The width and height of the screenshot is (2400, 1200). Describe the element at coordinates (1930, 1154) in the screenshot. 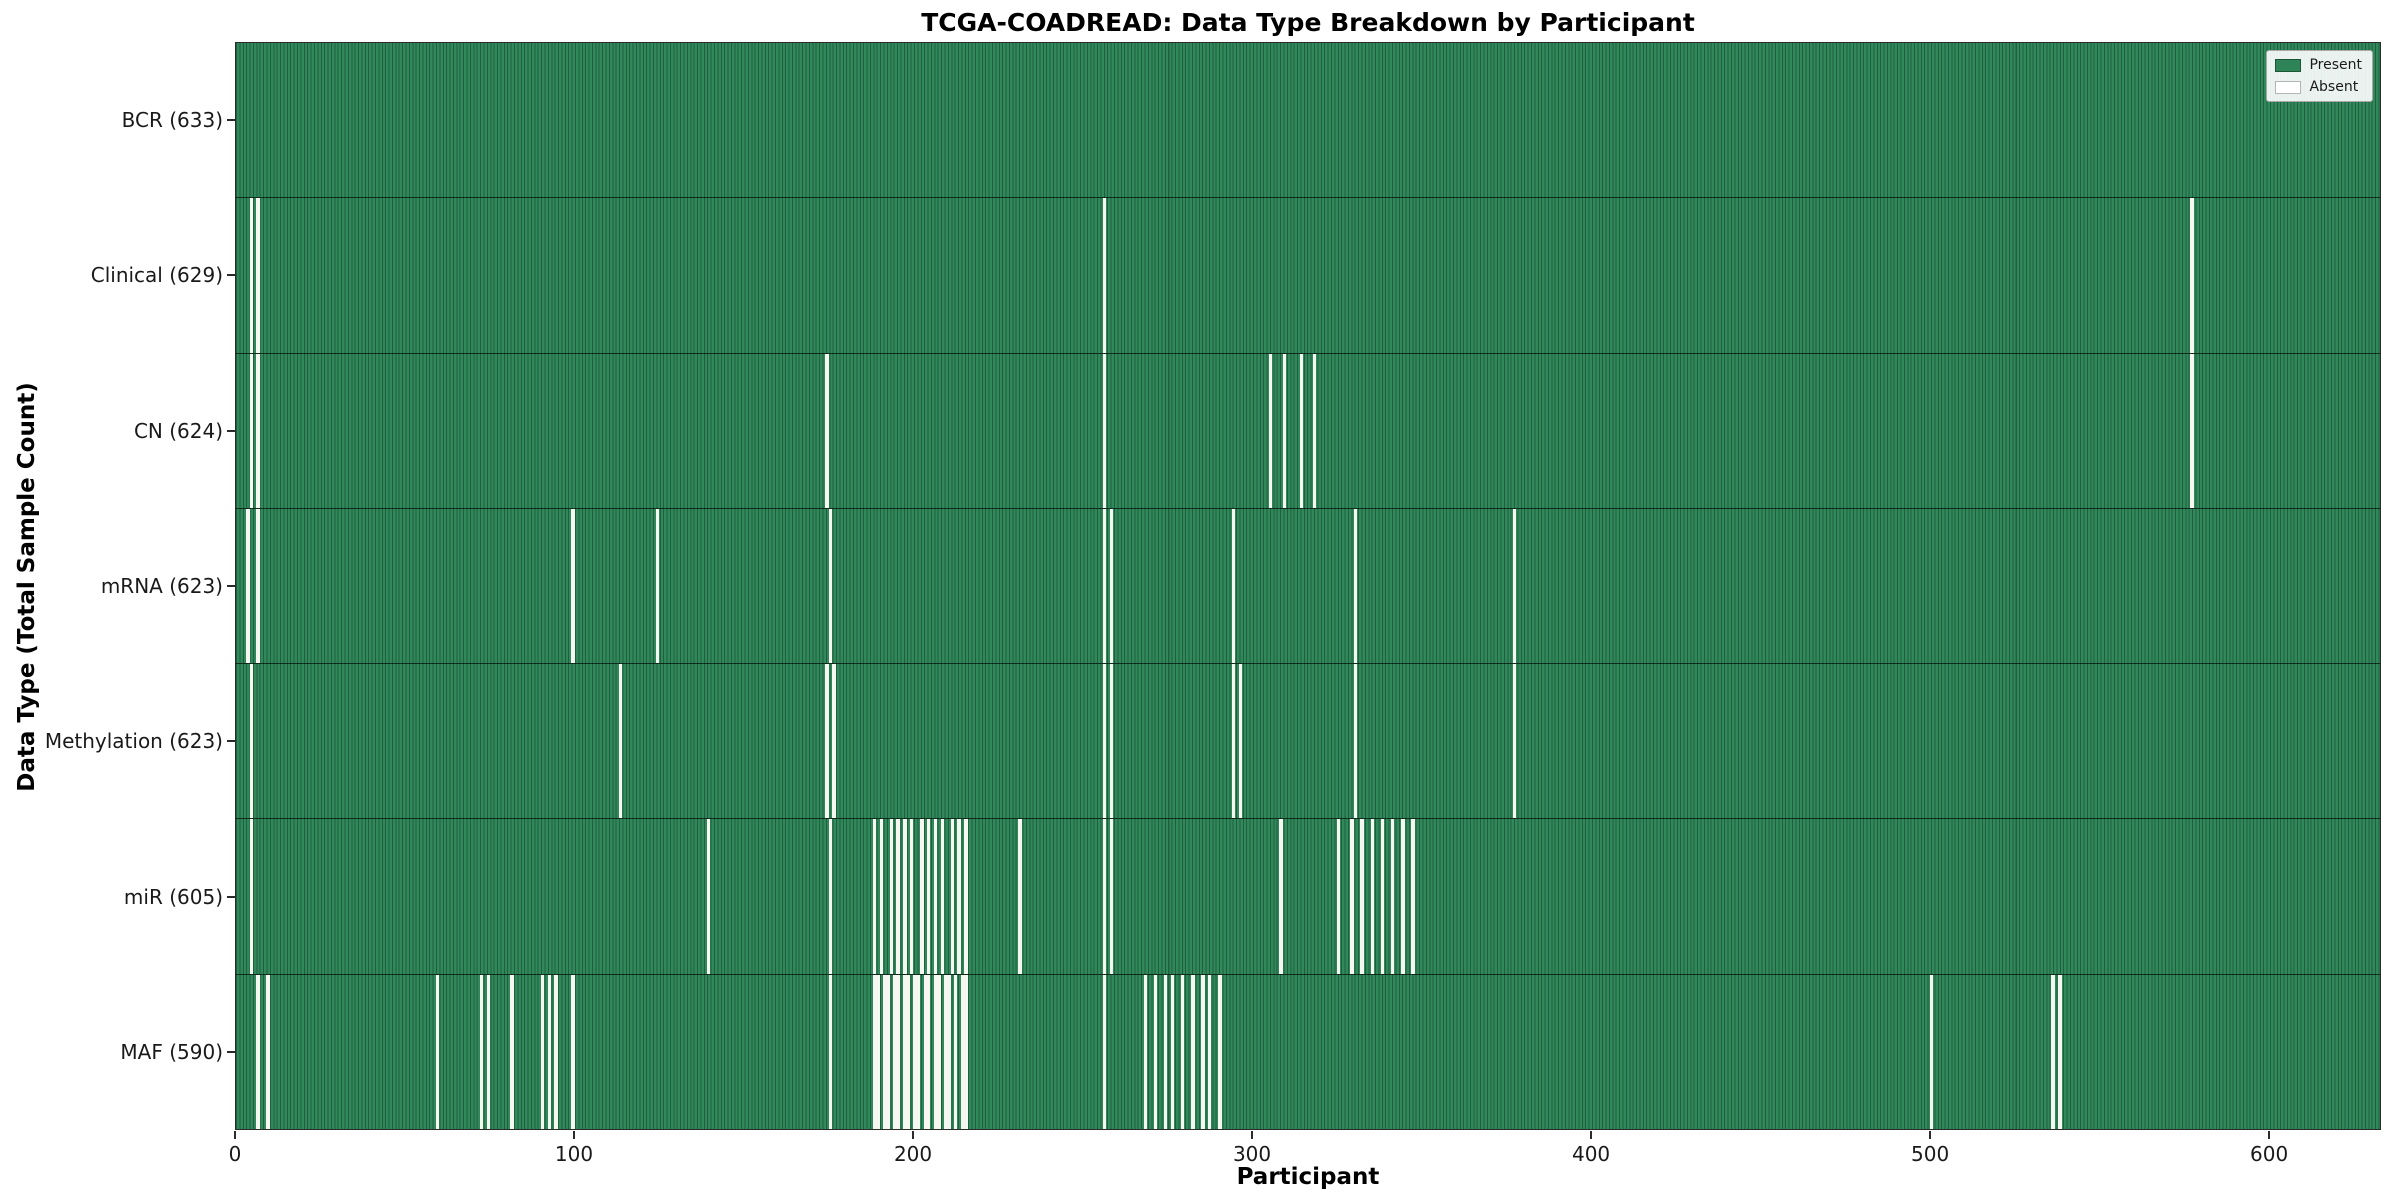

I see `x-tick-label: 500` at that location.